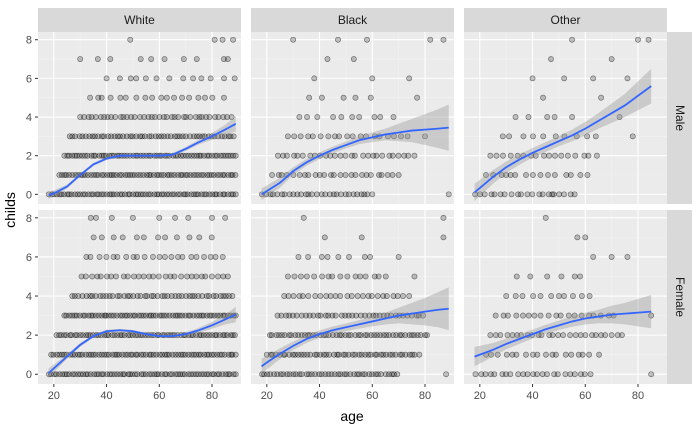 The width and height of the screenshot is (700, 432). What do you see at coordinates (562, 139) in the screenshot?
I see `smooth-line` at bounding box center [562, 139].